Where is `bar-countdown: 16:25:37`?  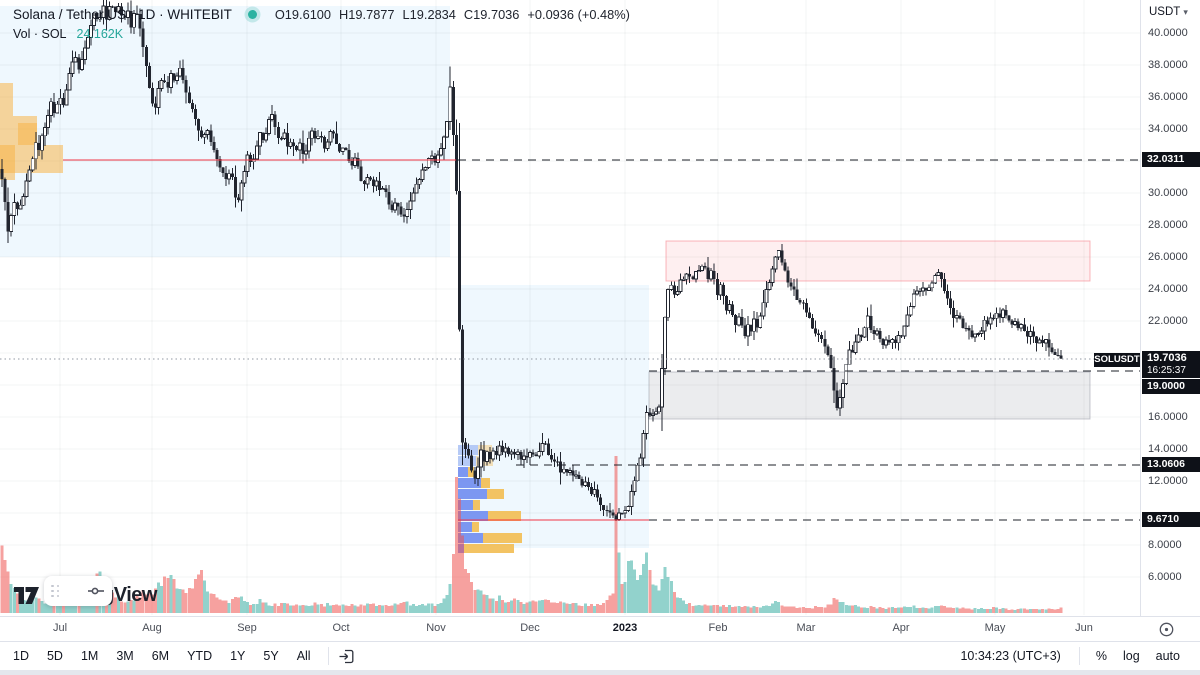
bar-countdown: 16:25:37 is located at coordinates (1166, 370).